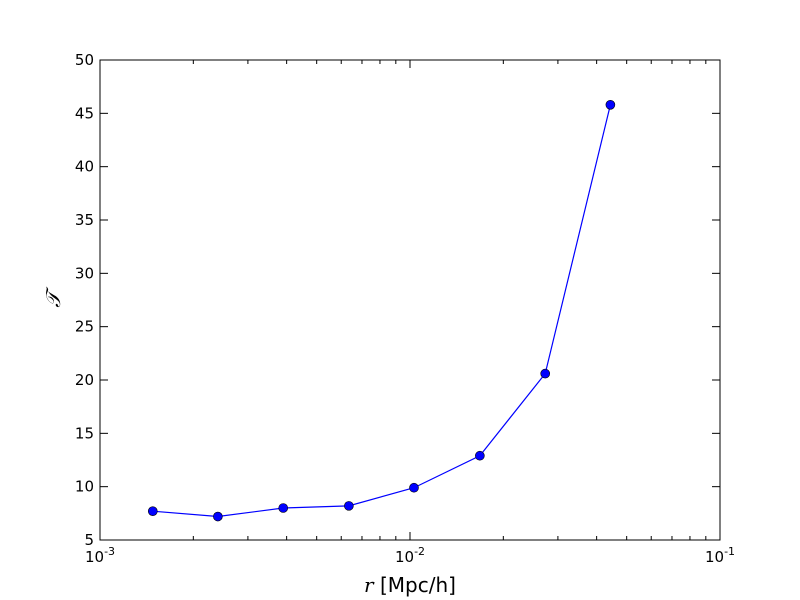 The image size is (800, 600). Describe the element at coordinates (84, 327) in the screenshot. I see `y-tick-label: 25` at that location.